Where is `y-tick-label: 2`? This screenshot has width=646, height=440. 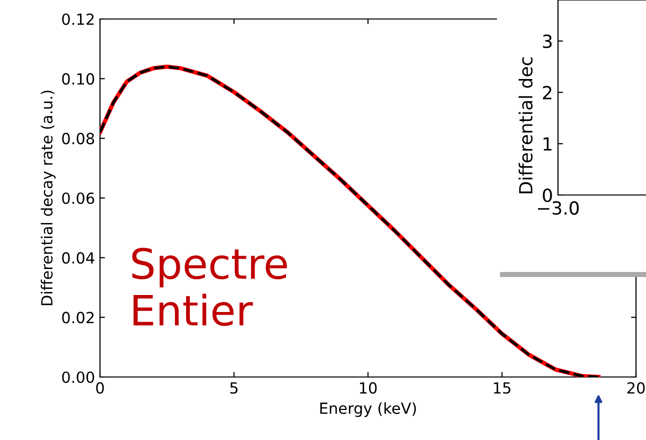 y-tick-label: 2 is located at coordinates (547, 93).